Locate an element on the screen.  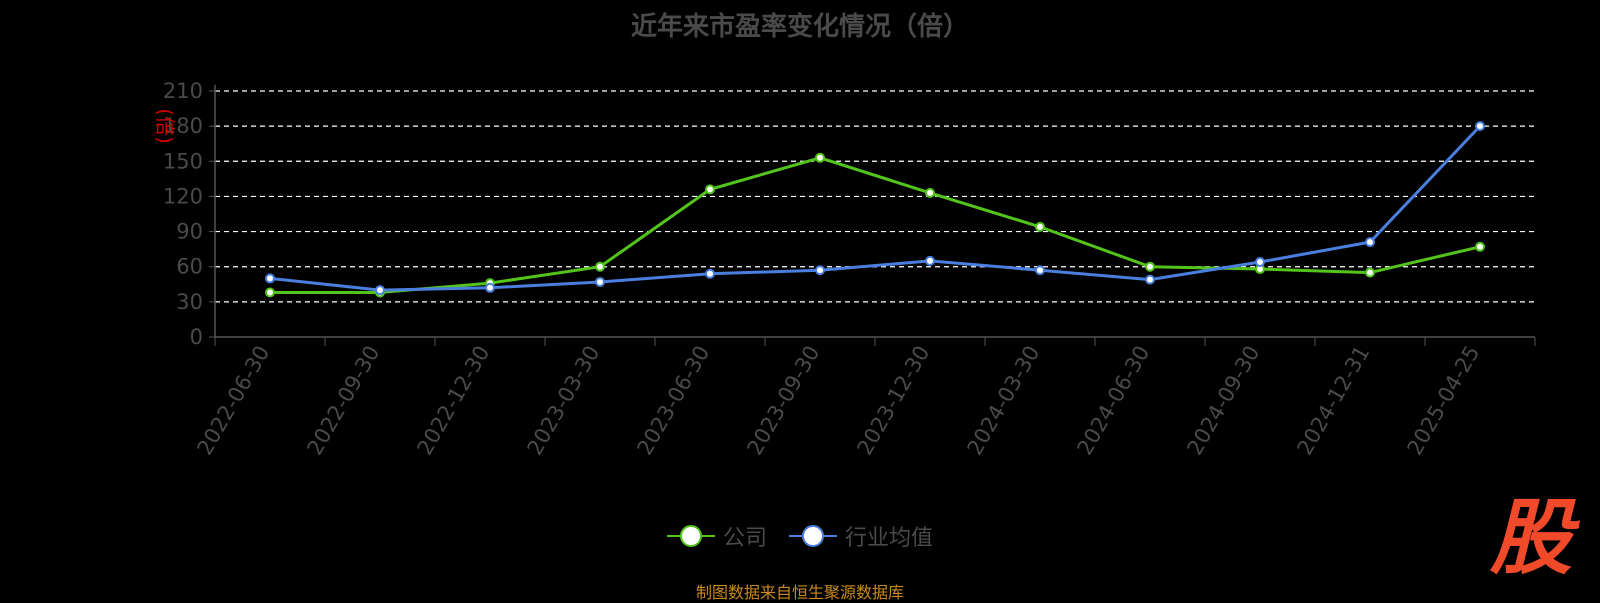
x-tick-label: 2023-03-30 is located at coordinates (564, 401).